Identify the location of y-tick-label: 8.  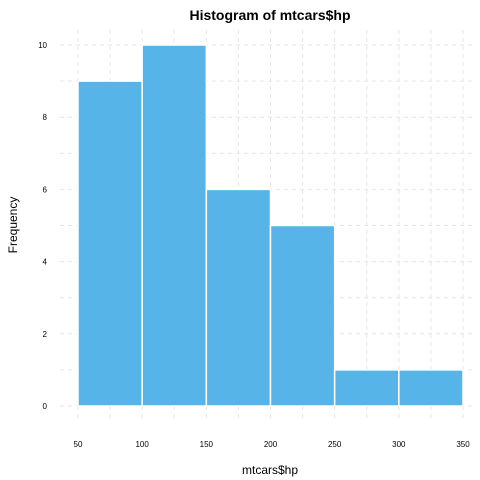
(45, 117).